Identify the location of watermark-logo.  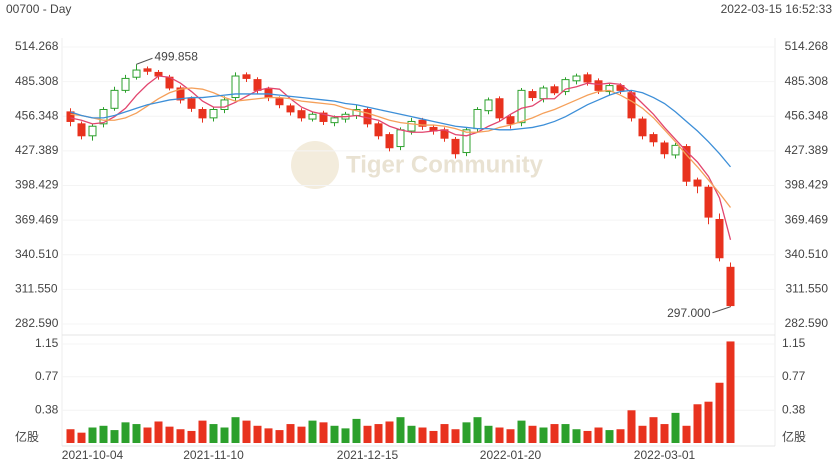
(315, 165).